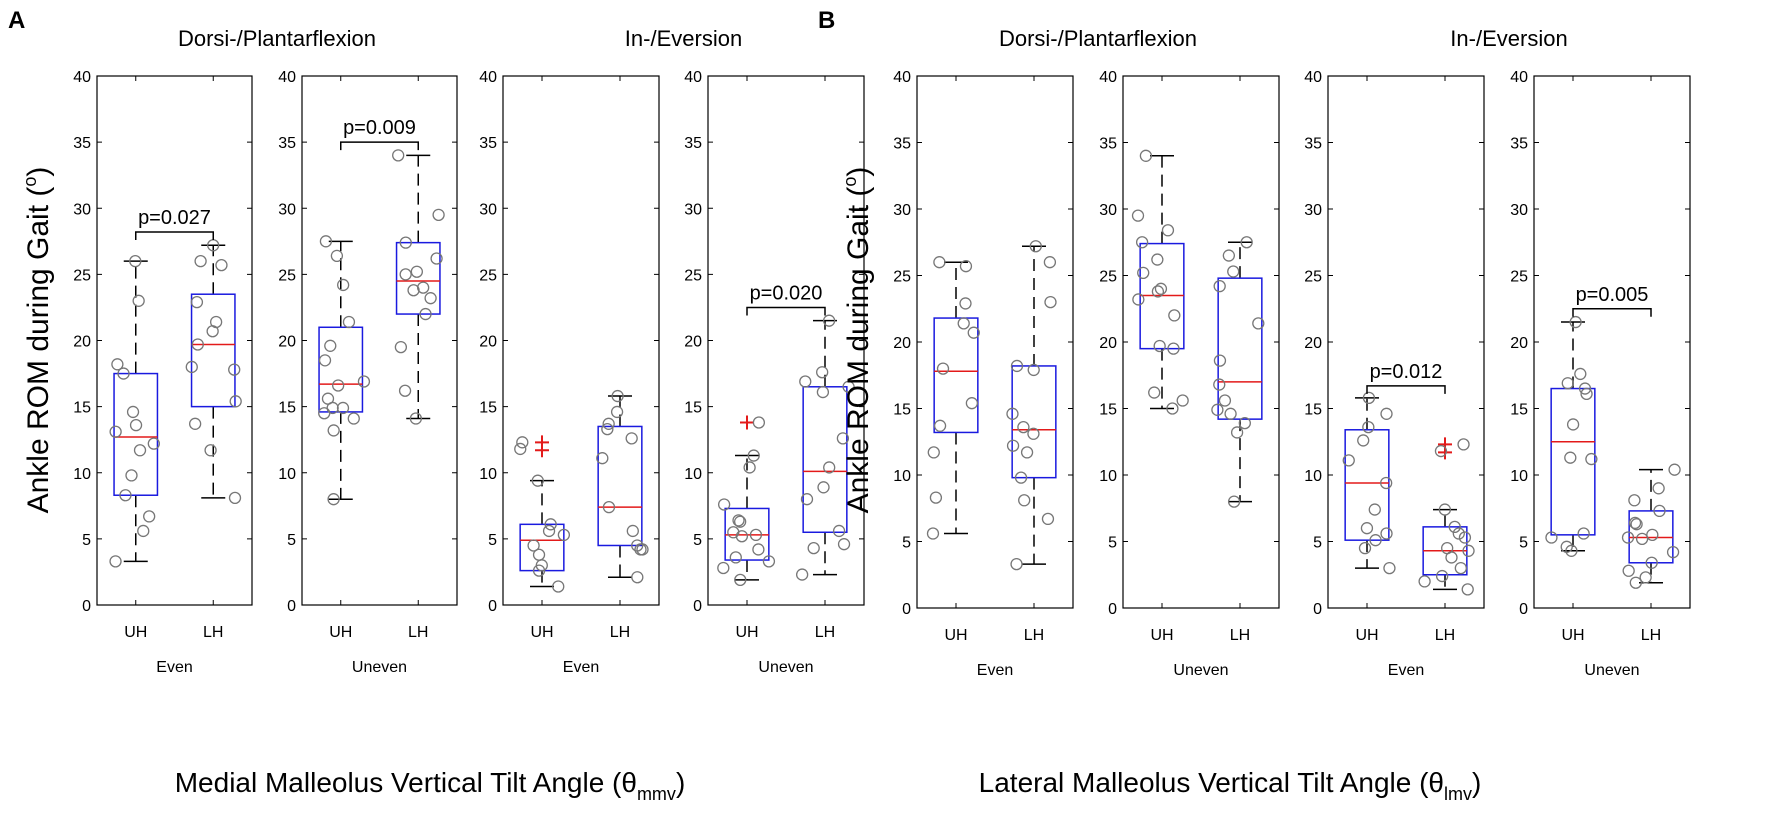  I want to click on x-axis-label-subscript: mmv, so click(656, 794).